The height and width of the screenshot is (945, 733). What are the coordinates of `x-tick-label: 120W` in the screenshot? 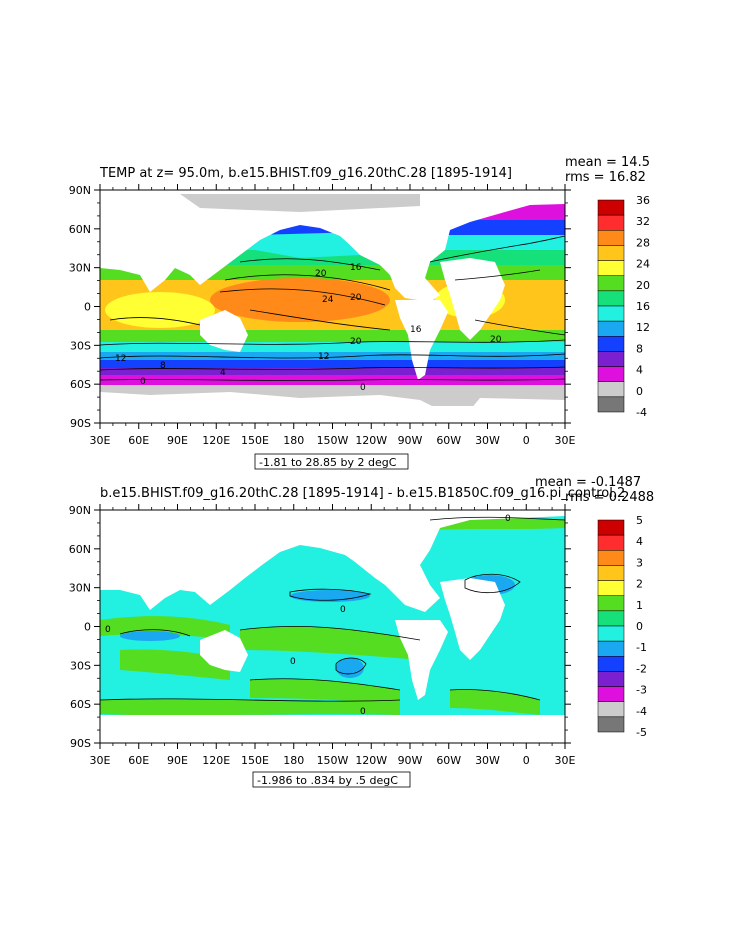 It's located at (371, 440).